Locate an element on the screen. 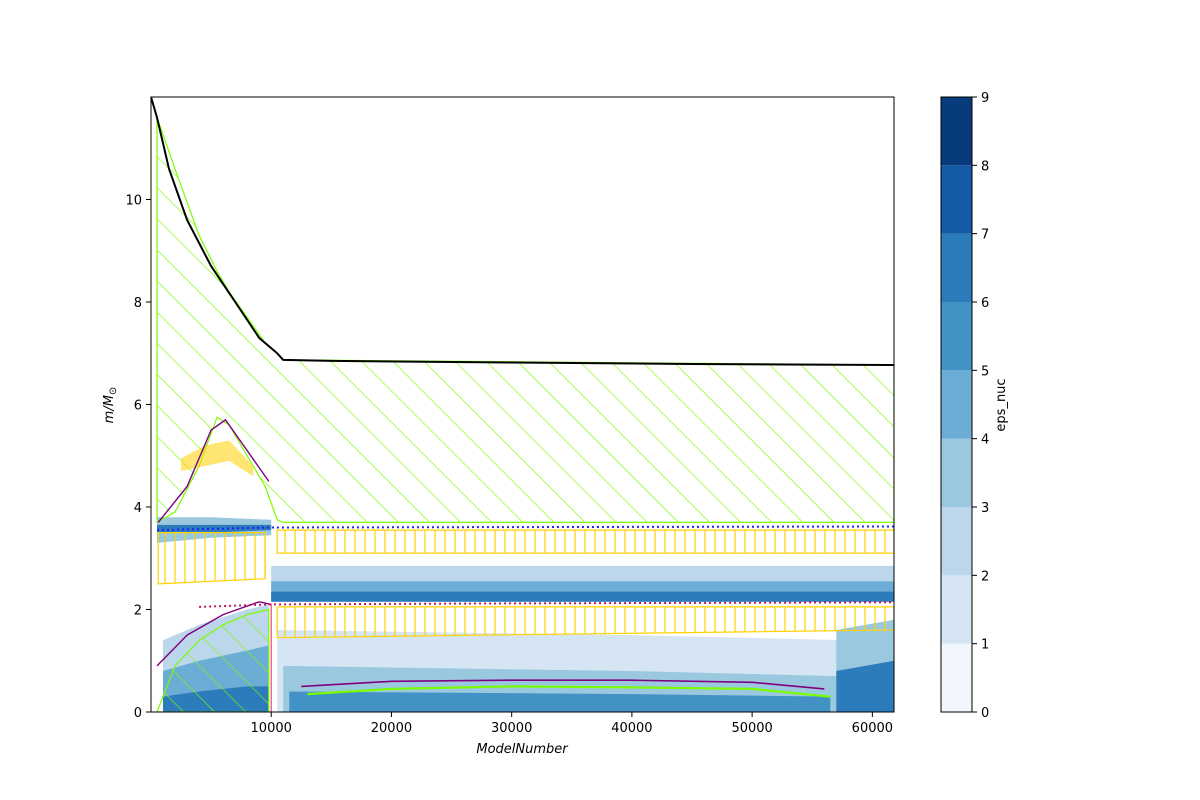 This screenshot has width=1200, height=800. y-tick-label: 2 is located at coordinates (138, 611).